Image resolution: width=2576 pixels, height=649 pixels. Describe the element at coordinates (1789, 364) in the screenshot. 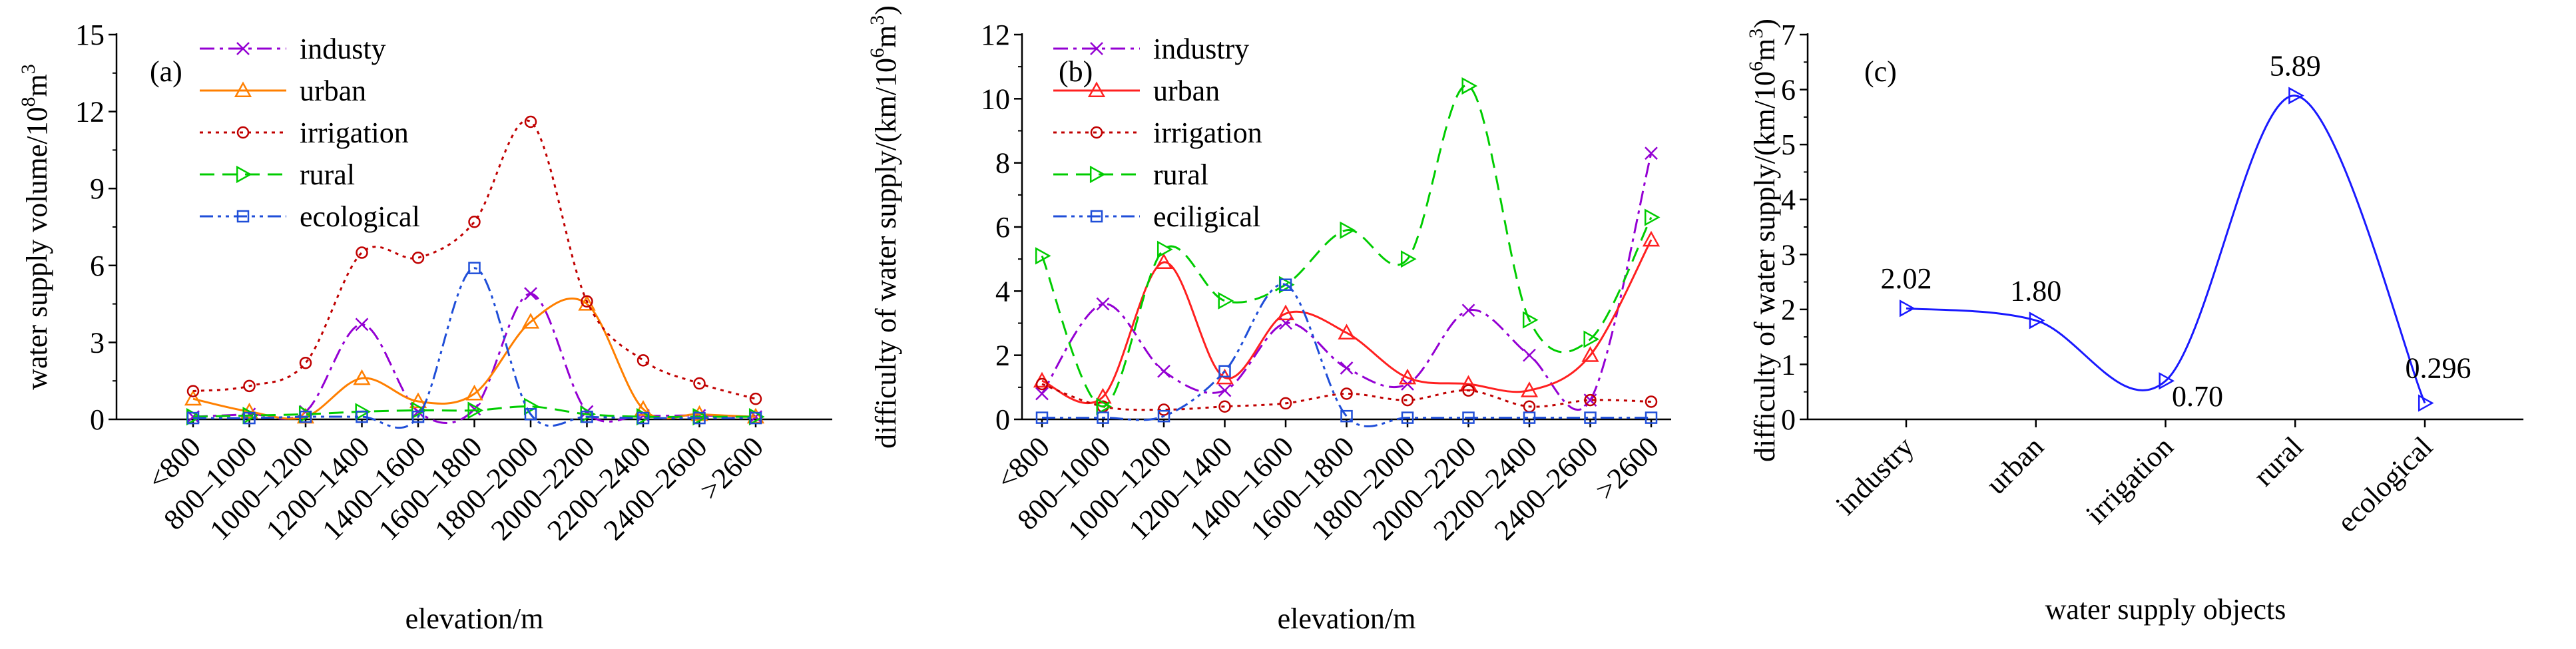

I see `y-tick-label: 1` at that location.